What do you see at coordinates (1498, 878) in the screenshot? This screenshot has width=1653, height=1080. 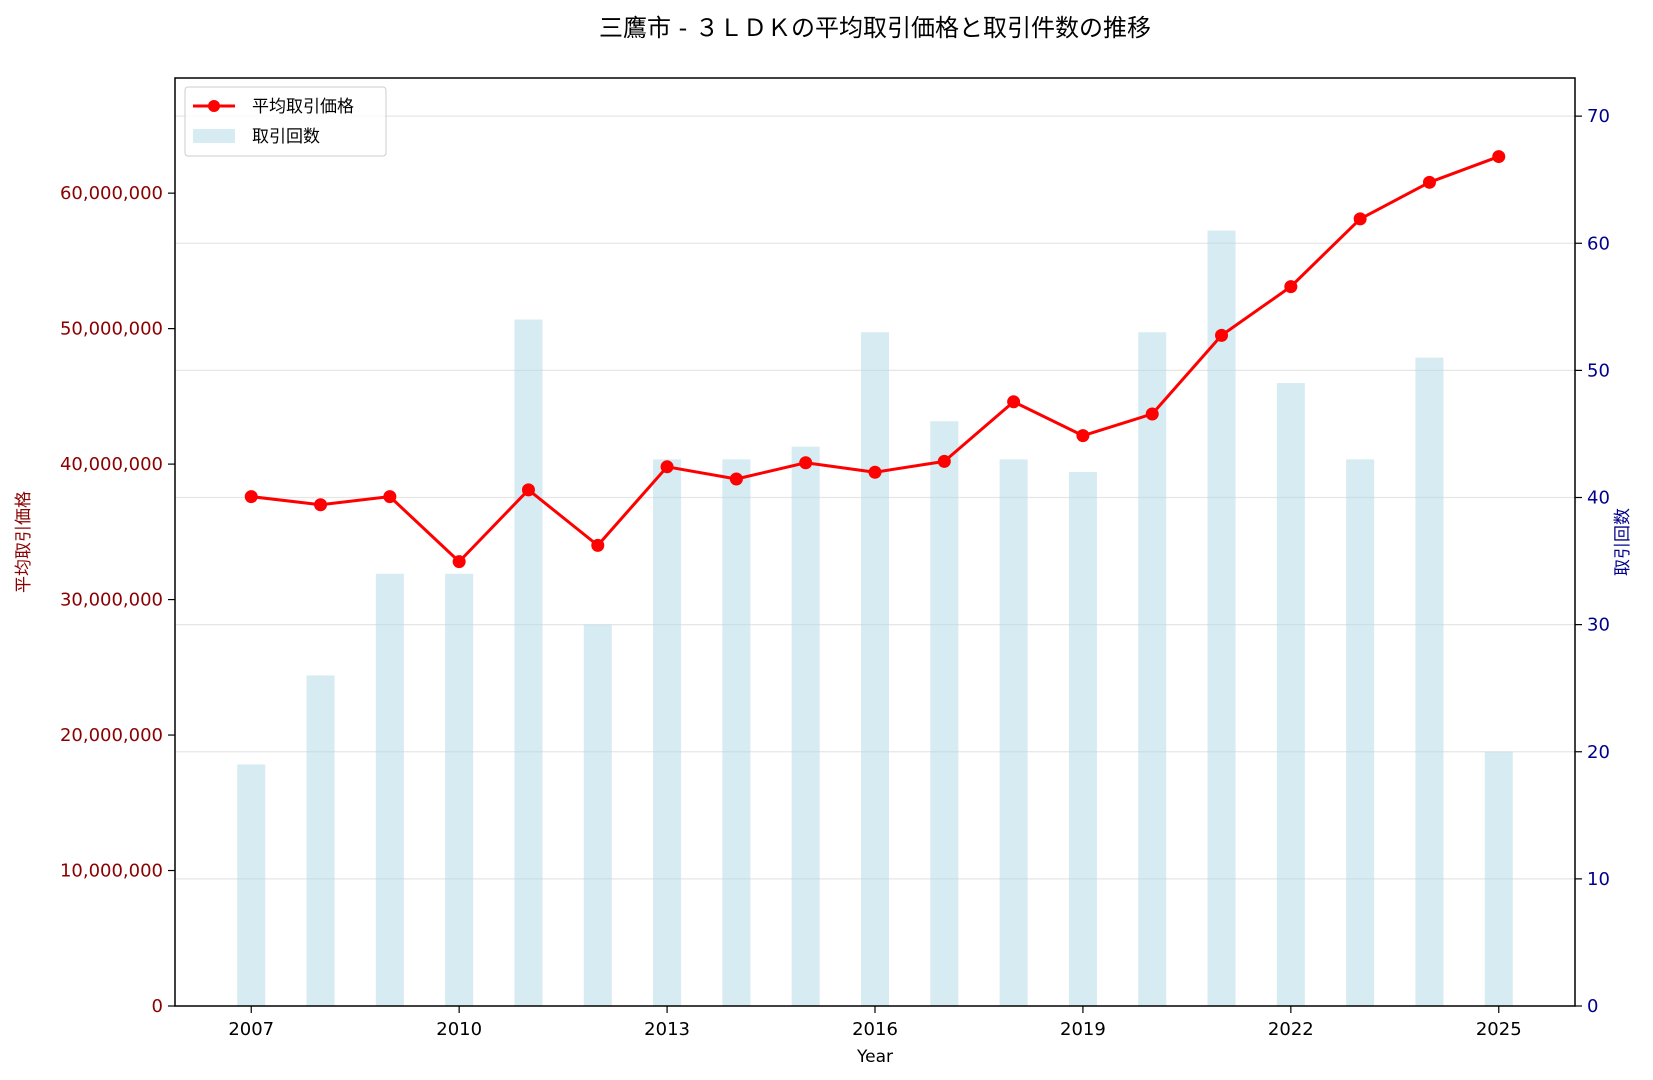 I see `bar-2025` at bounding box center [1498, 878].